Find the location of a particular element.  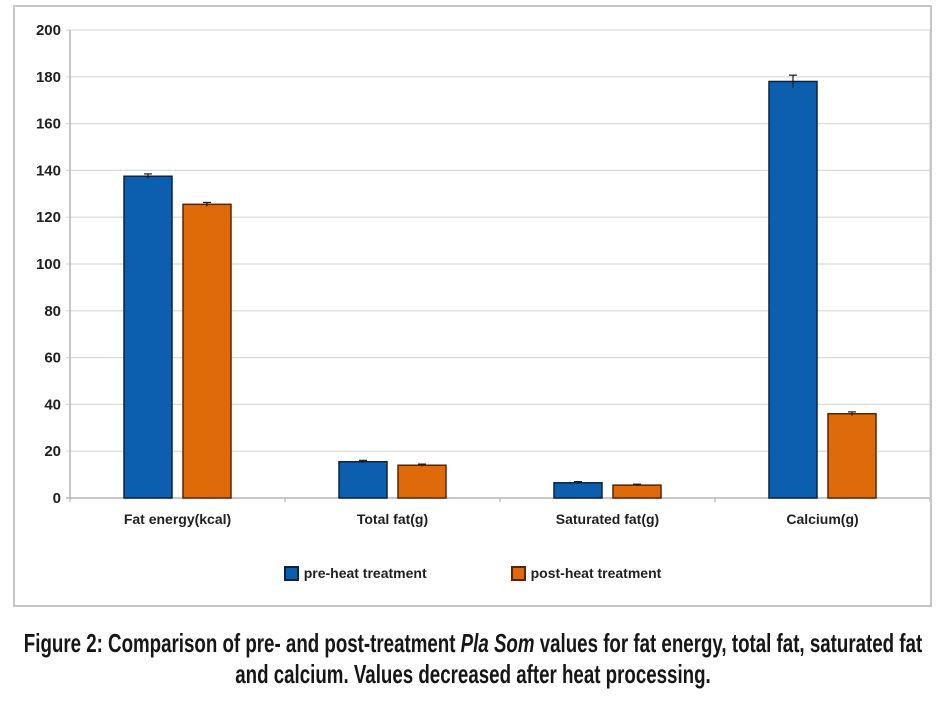

x-category-label: Fat energy(kcal) is located at coordinates (177, 519).